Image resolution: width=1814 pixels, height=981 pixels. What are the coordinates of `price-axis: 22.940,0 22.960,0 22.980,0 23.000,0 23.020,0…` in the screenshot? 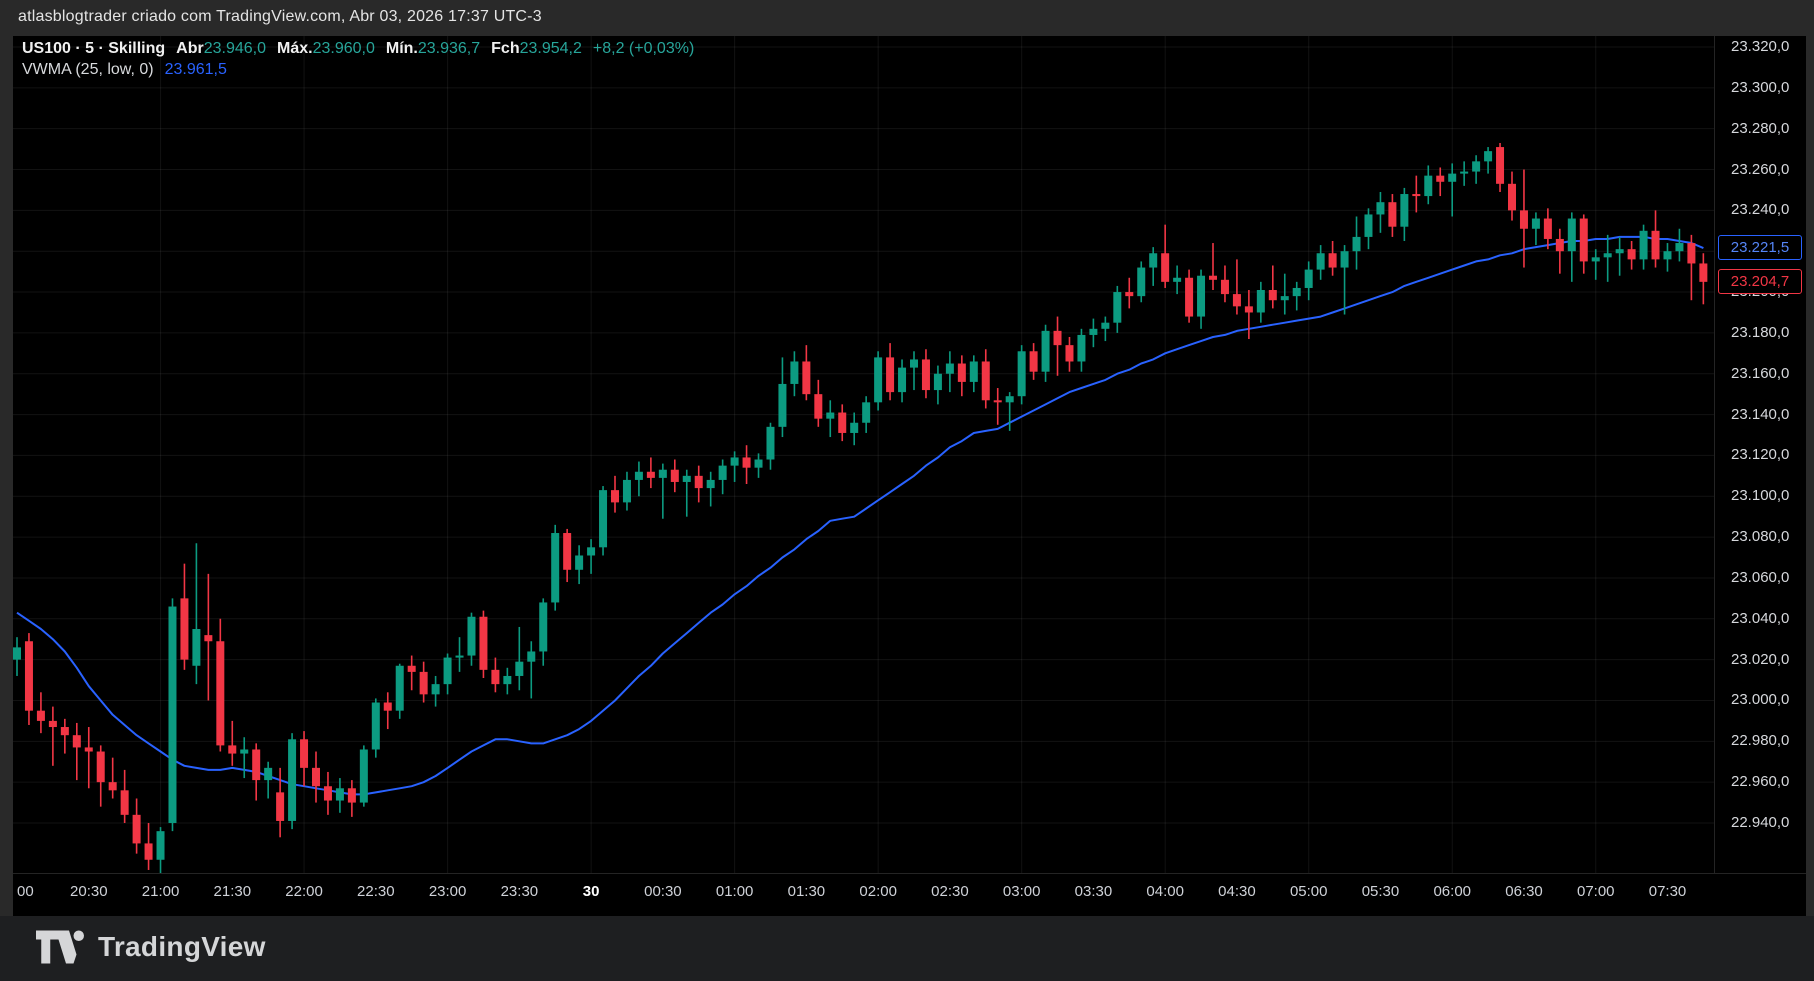 It's located at (1760, 476).